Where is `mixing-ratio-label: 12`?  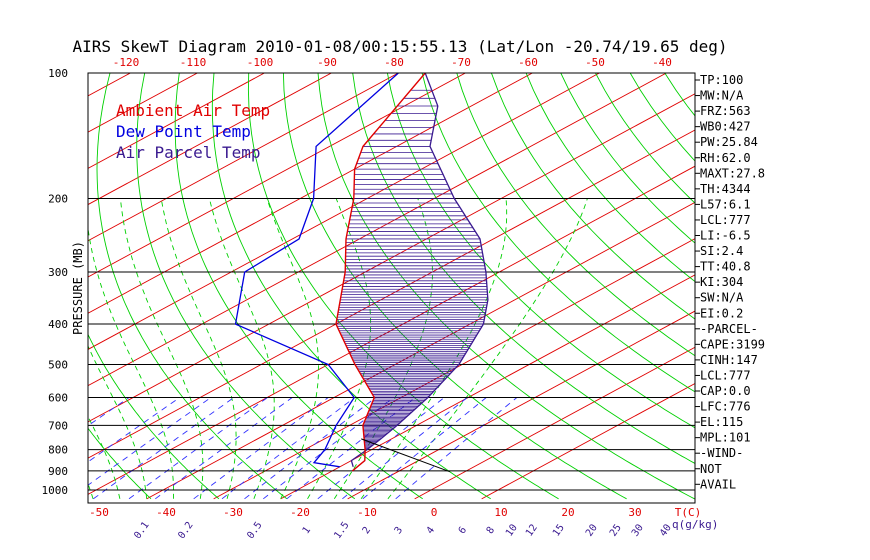
mixing-ratio-label: 12 is located at coordinates (532, 530).